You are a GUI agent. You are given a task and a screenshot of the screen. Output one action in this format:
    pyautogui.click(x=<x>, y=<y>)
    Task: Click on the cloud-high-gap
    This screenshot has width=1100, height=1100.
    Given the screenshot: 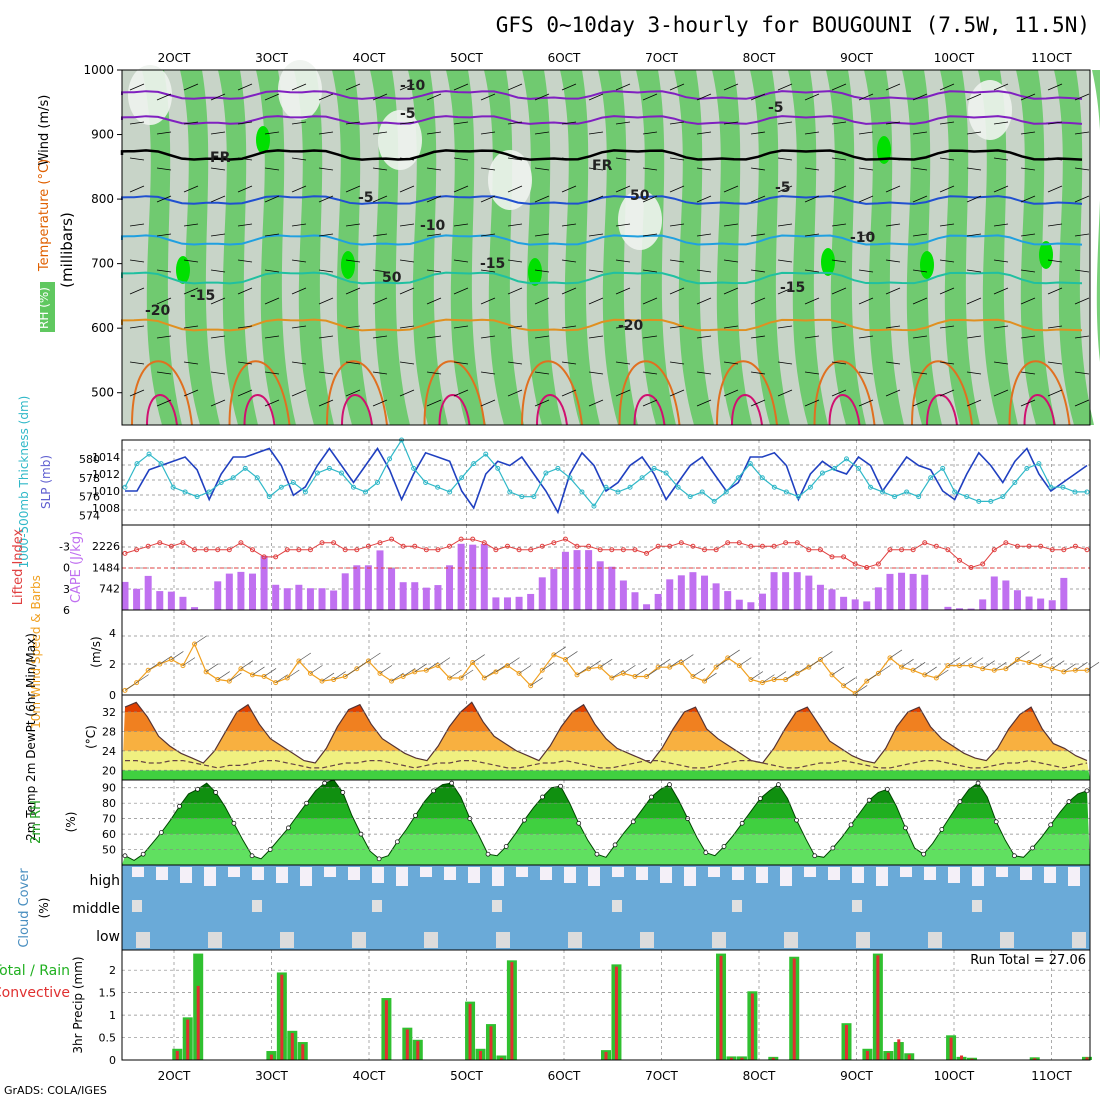 What is the action you would take?
    pyautogui.click(x=738, y=873)
    